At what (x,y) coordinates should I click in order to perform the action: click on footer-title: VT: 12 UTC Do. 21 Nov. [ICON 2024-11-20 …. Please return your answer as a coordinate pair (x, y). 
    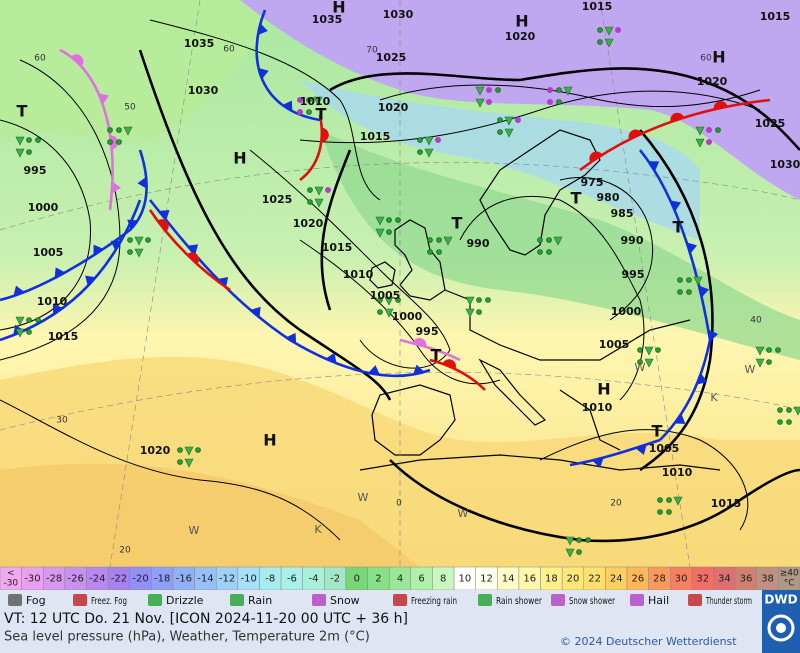
    Looking at the image, I should click on (206, 619).